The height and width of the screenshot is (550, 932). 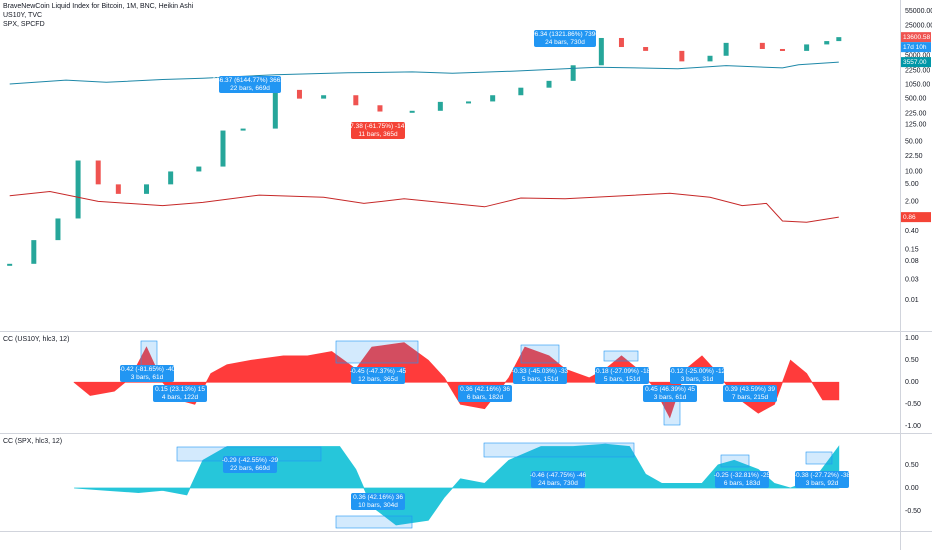 What do you see at coordinates (378, 379) in the screenshot?
I see `measure-text: 12 bars, 365d` at bounding box center [378, 379].